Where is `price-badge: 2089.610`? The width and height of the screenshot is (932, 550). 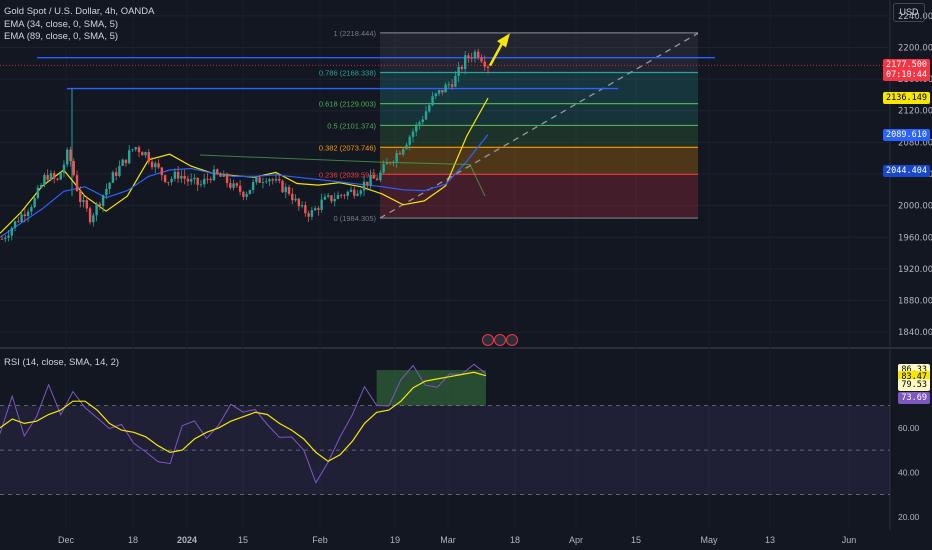 price-badge: 2089.610 is located at coordinates (906, 134).